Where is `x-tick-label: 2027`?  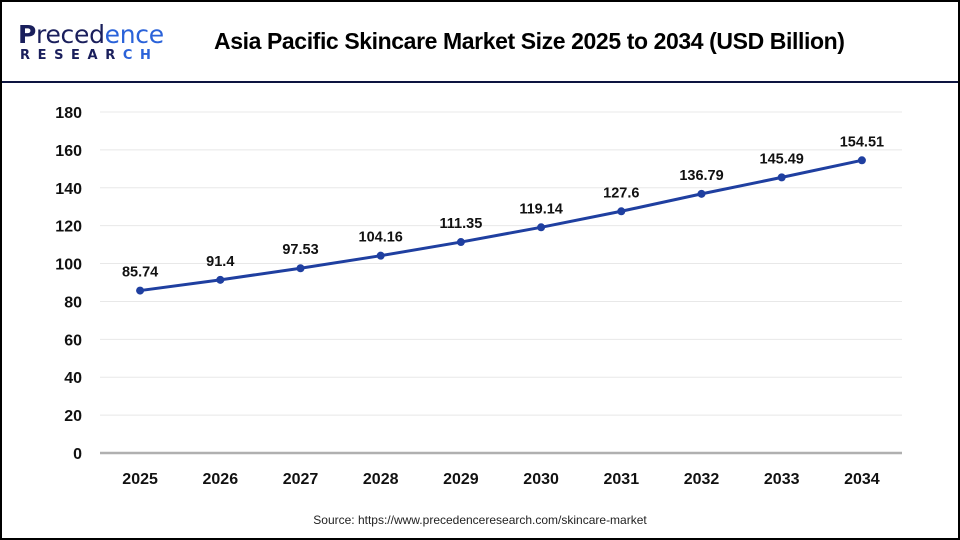
x-tick-label: 2027 is located at coordinates (301, 479).